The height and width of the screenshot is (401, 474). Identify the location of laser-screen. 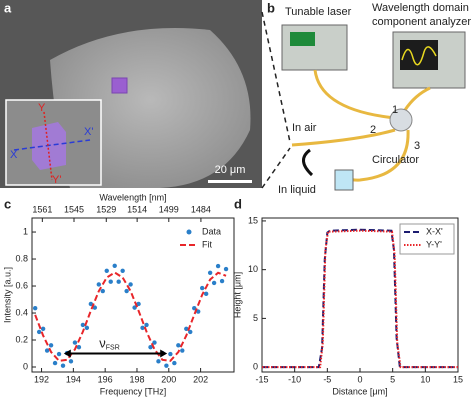
(302, 39).